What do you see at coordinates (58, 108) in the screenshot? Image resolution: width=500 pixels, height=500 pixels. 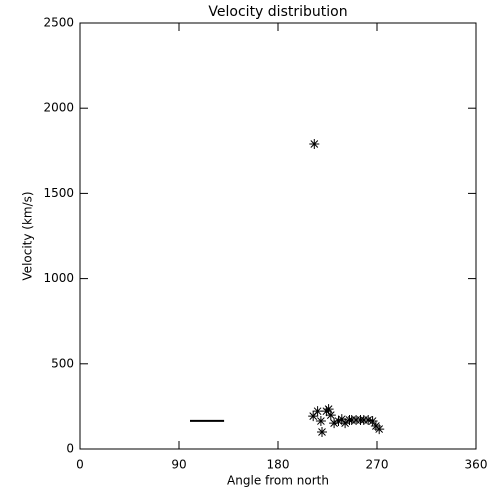 I see `y-tick-label: 2000` at bounding box center [58, 108].